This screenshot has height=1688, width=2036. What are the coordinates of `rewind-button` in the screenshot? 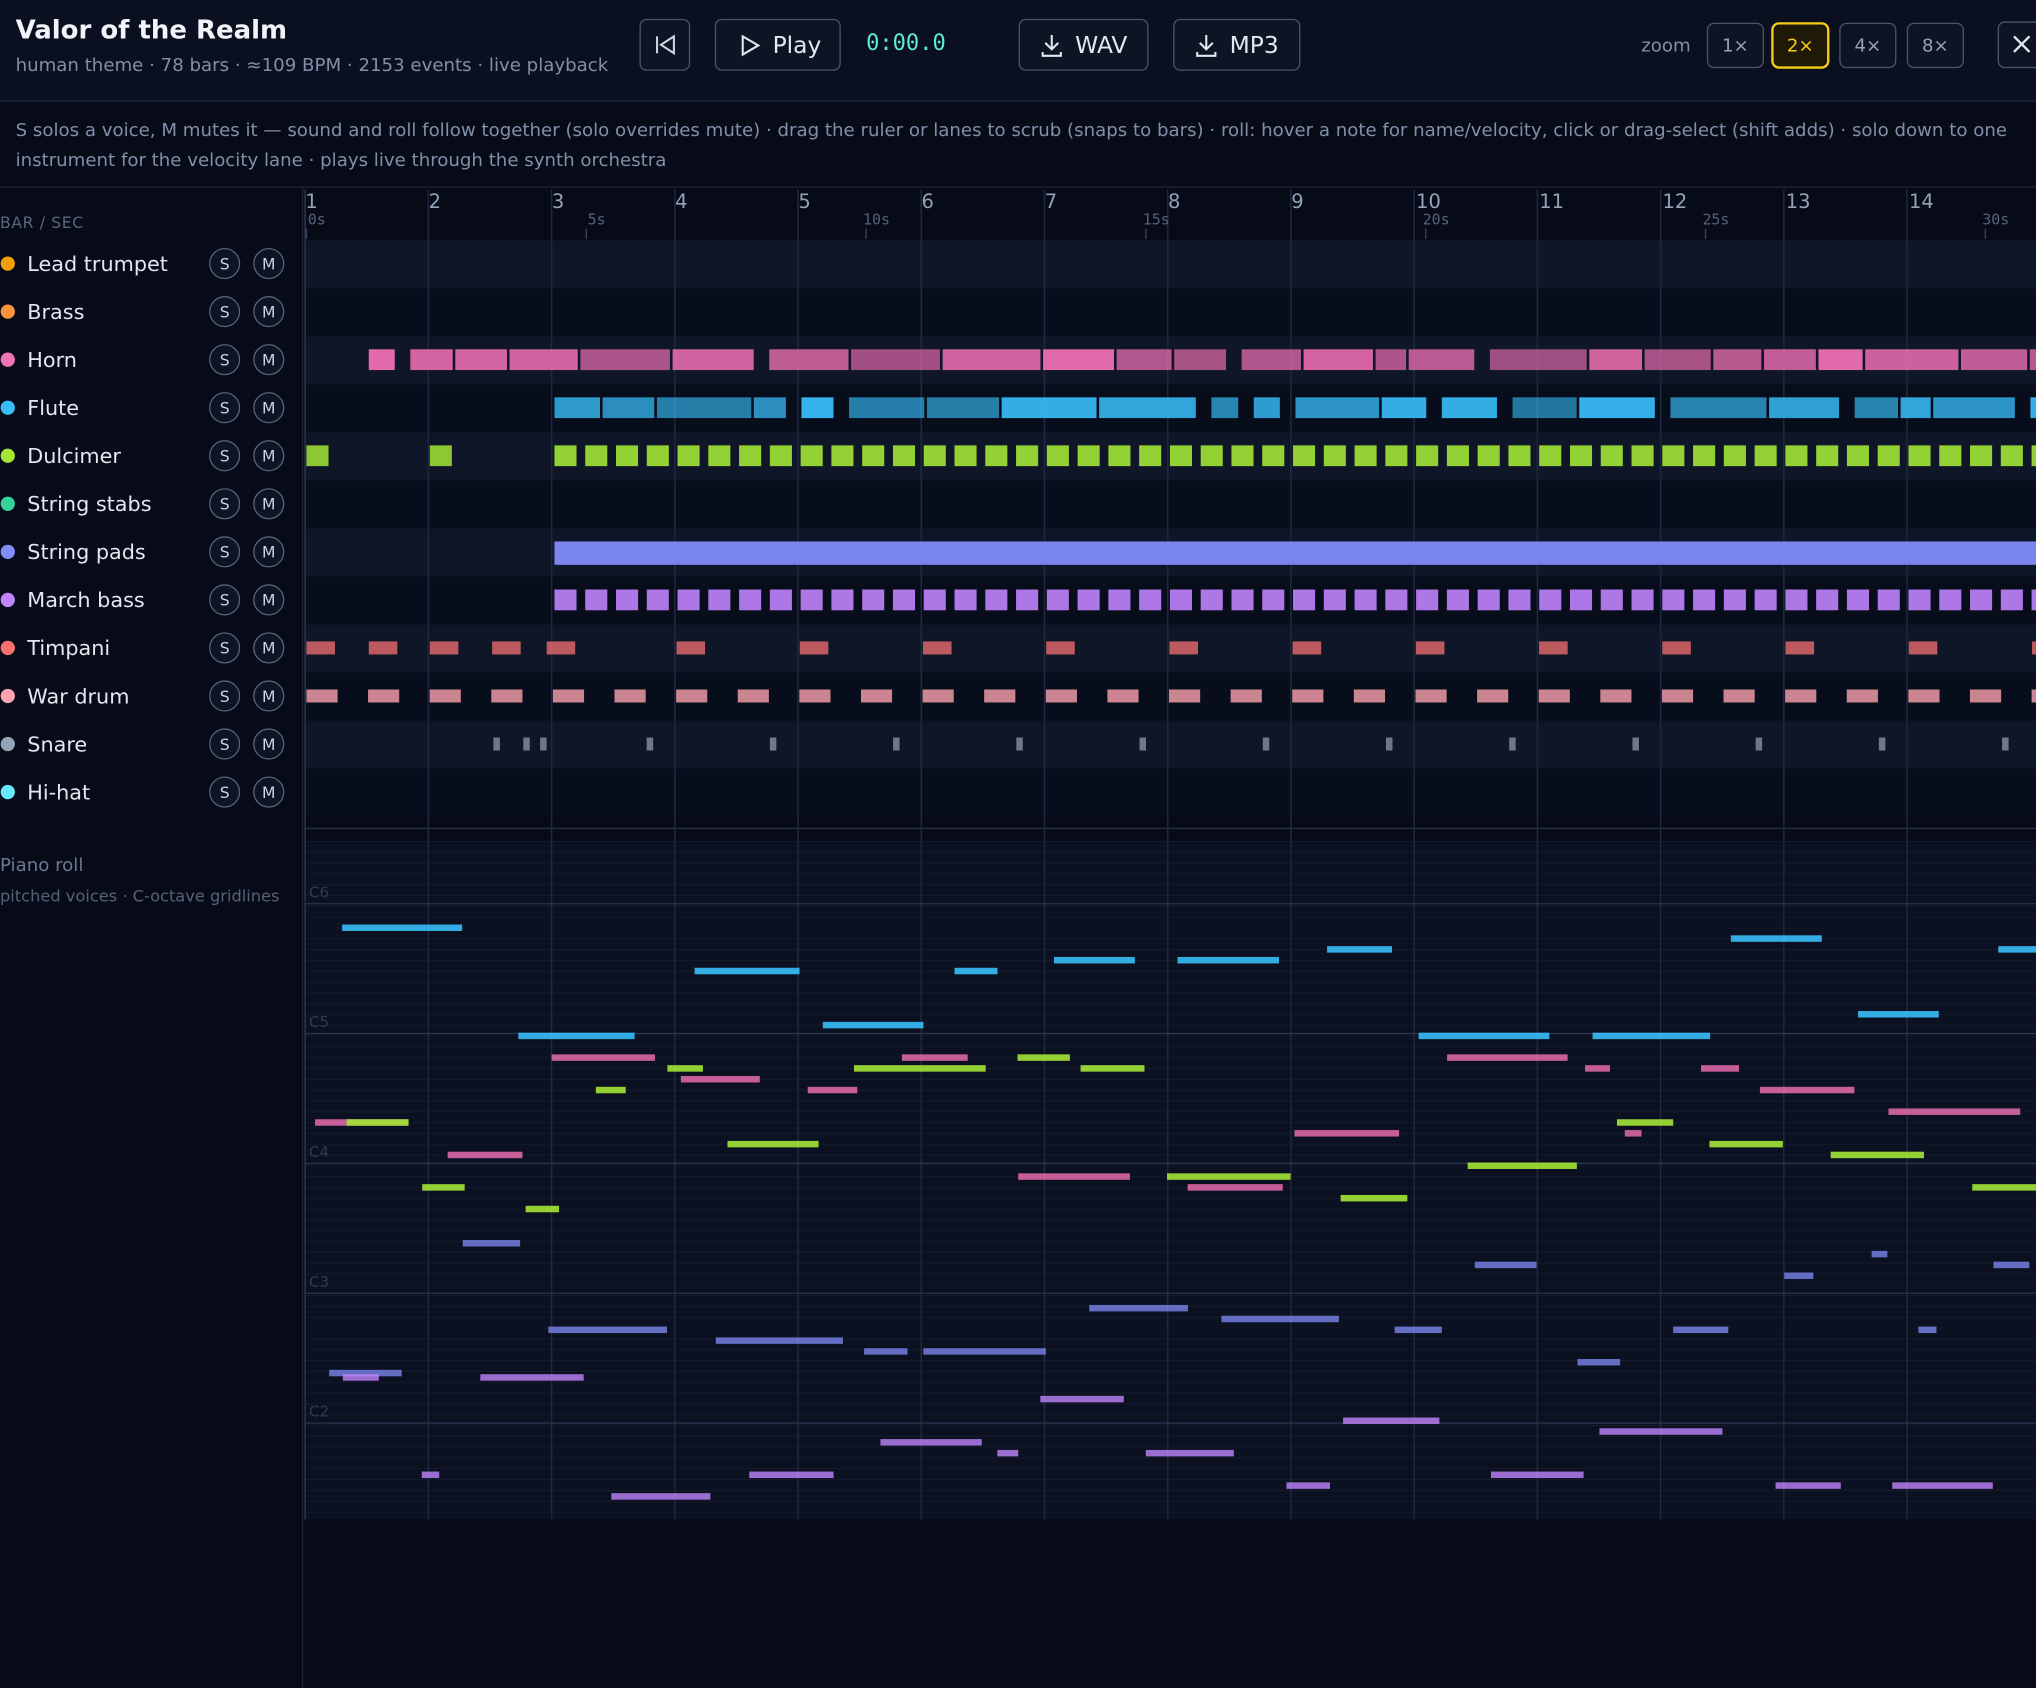 It's located at (665, 44).